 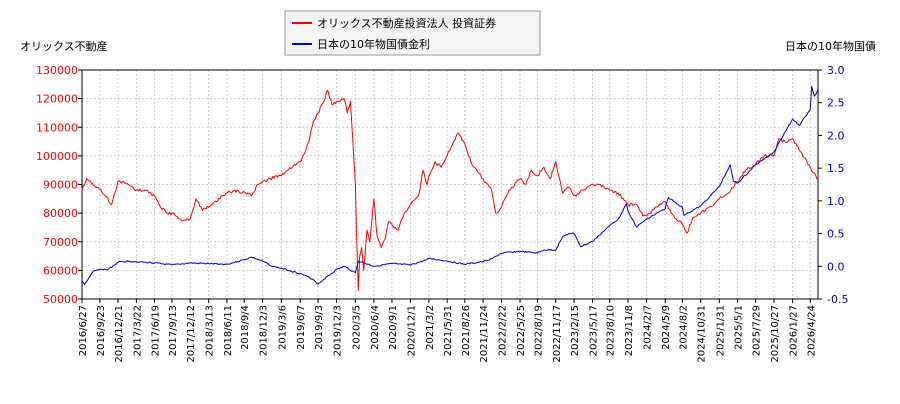 I want to click on x-tick-label: 2026/1/27, so click(x=794, y=330).